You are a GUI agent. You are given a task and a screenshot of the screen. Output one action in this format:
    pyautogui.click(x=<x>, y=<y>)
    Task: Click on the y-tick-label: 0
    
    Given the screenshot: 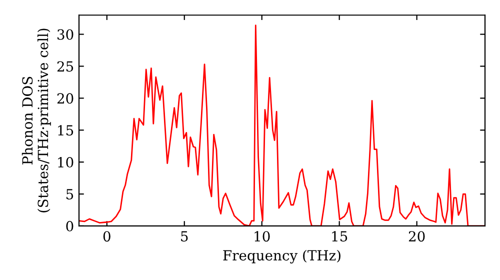 What is the action you would take?
    pyautogui.click(x=70, y=226)
    